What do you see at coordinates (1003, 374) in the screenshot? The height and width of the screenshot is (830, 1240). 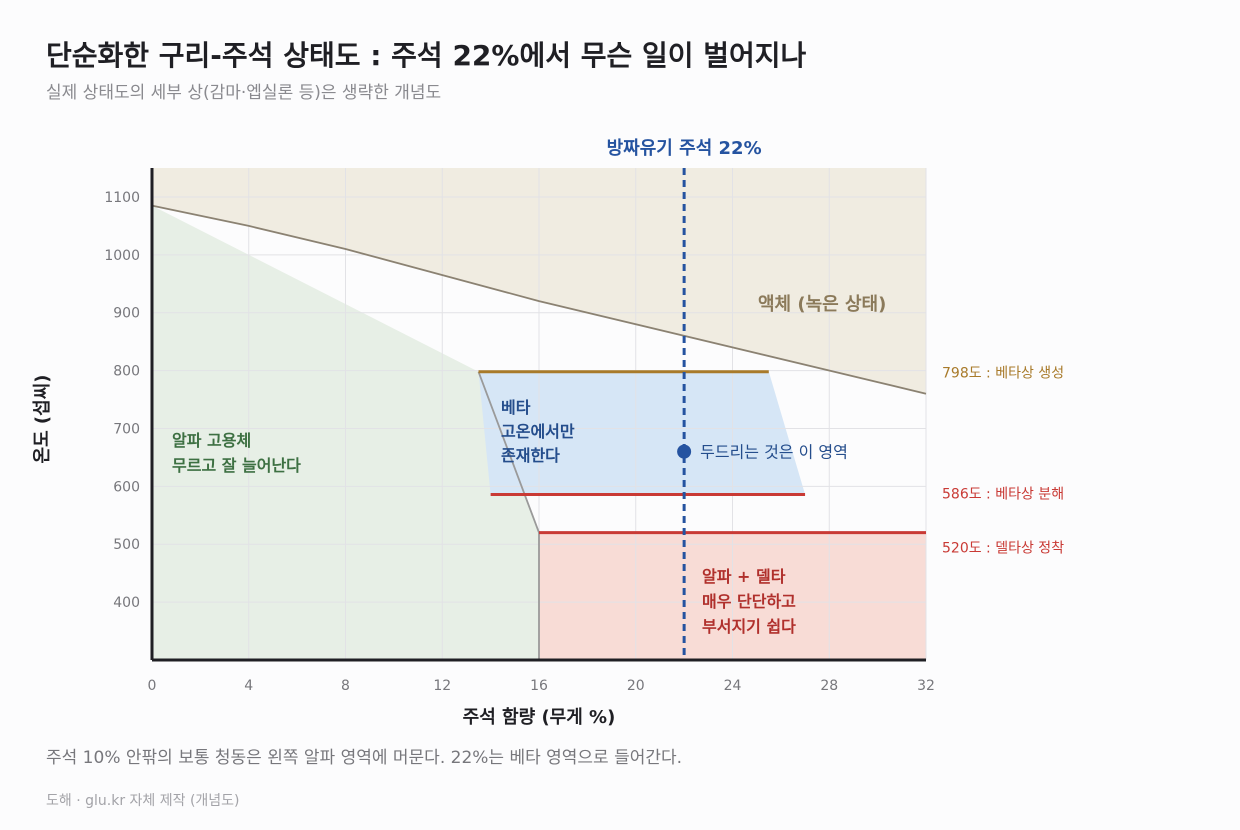 I see `reaction-line-label: 798도 : 베타상 생성` at bounding box center [1003, 374].